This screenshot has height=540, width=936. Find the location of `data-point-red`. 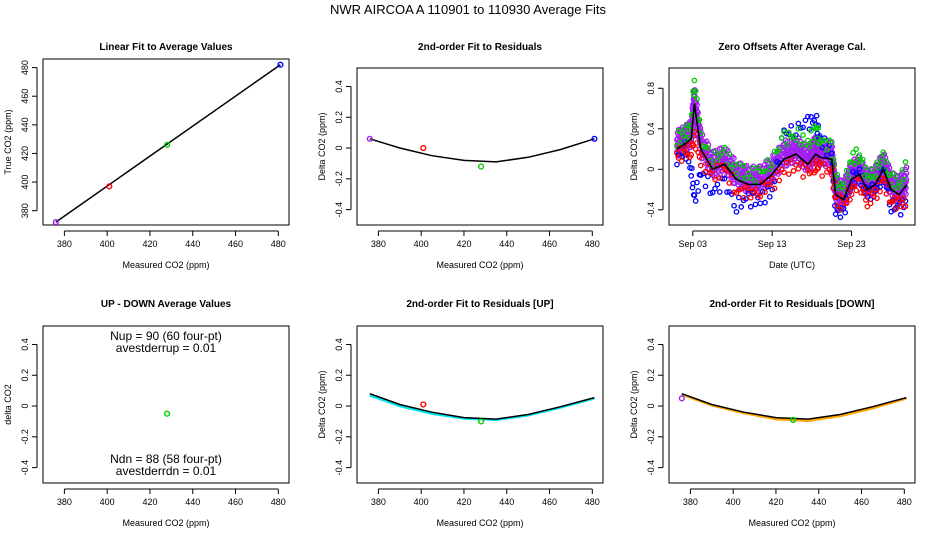

data-point-red is located at coordinates (109, 186).